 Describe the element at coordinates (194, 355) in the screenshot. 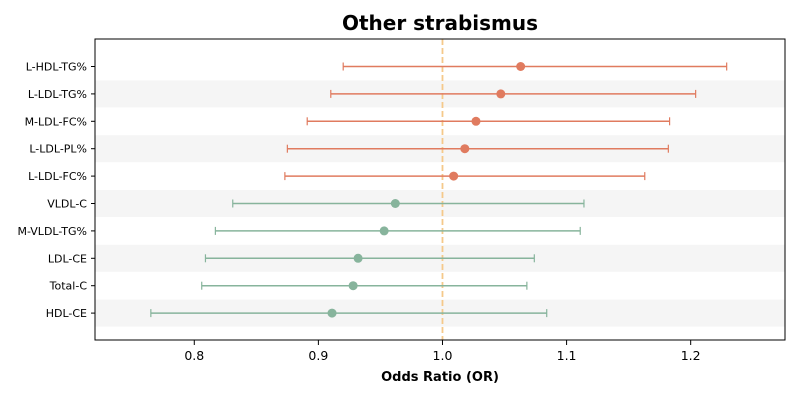

I see `x-tick-label: 0.8` at that location.